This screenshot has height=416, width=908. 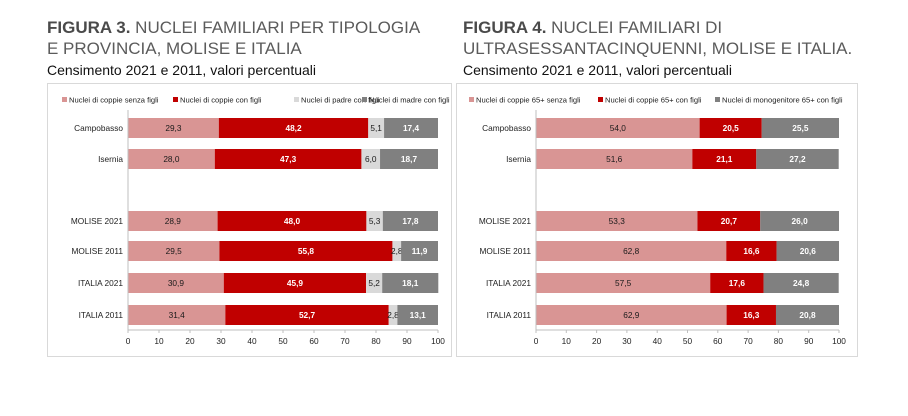 I want to click on figure-title-line2: E PROVINCIA, MOLISE E ITALIA, so click(x=174, y=48).